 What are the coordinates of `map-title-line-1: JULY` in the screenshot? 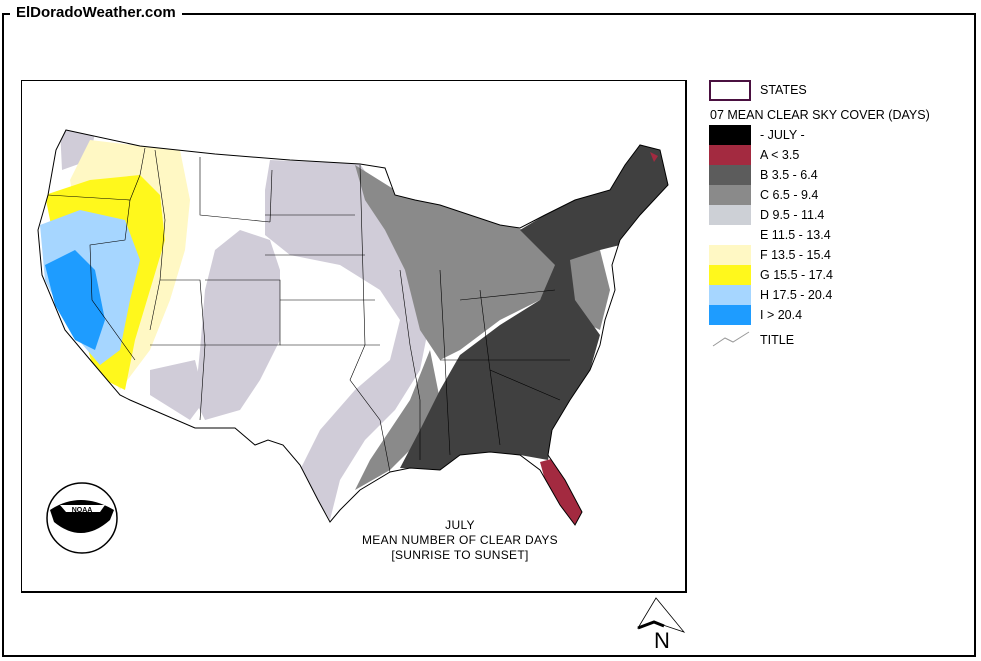 It's located at (460, 525).